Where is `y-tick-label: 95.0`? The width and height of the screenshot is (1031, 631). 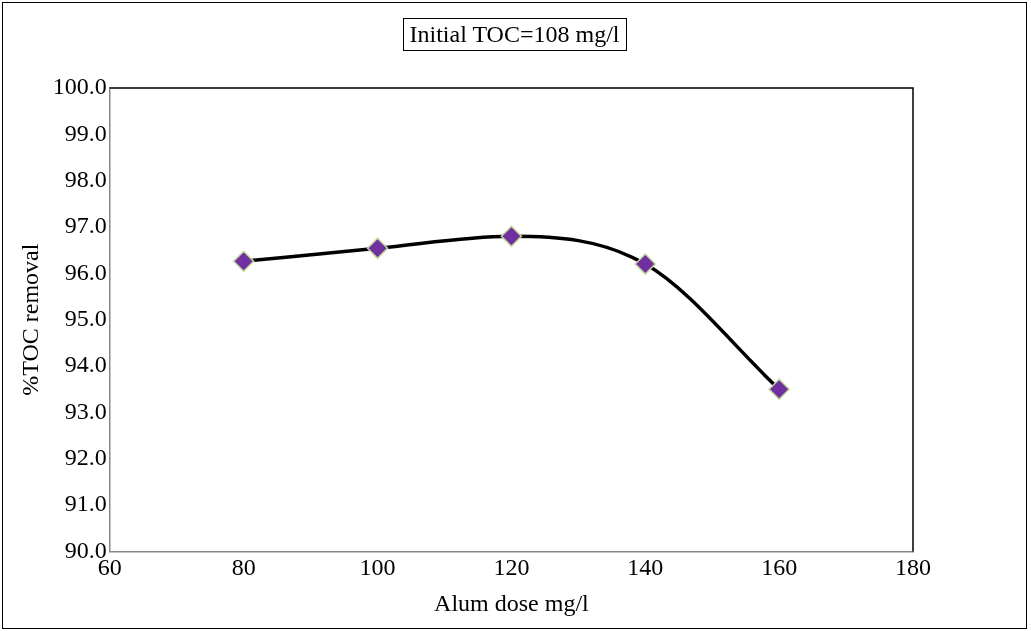 y-tick-label: 95.0 is located at coordinates (85, 318).